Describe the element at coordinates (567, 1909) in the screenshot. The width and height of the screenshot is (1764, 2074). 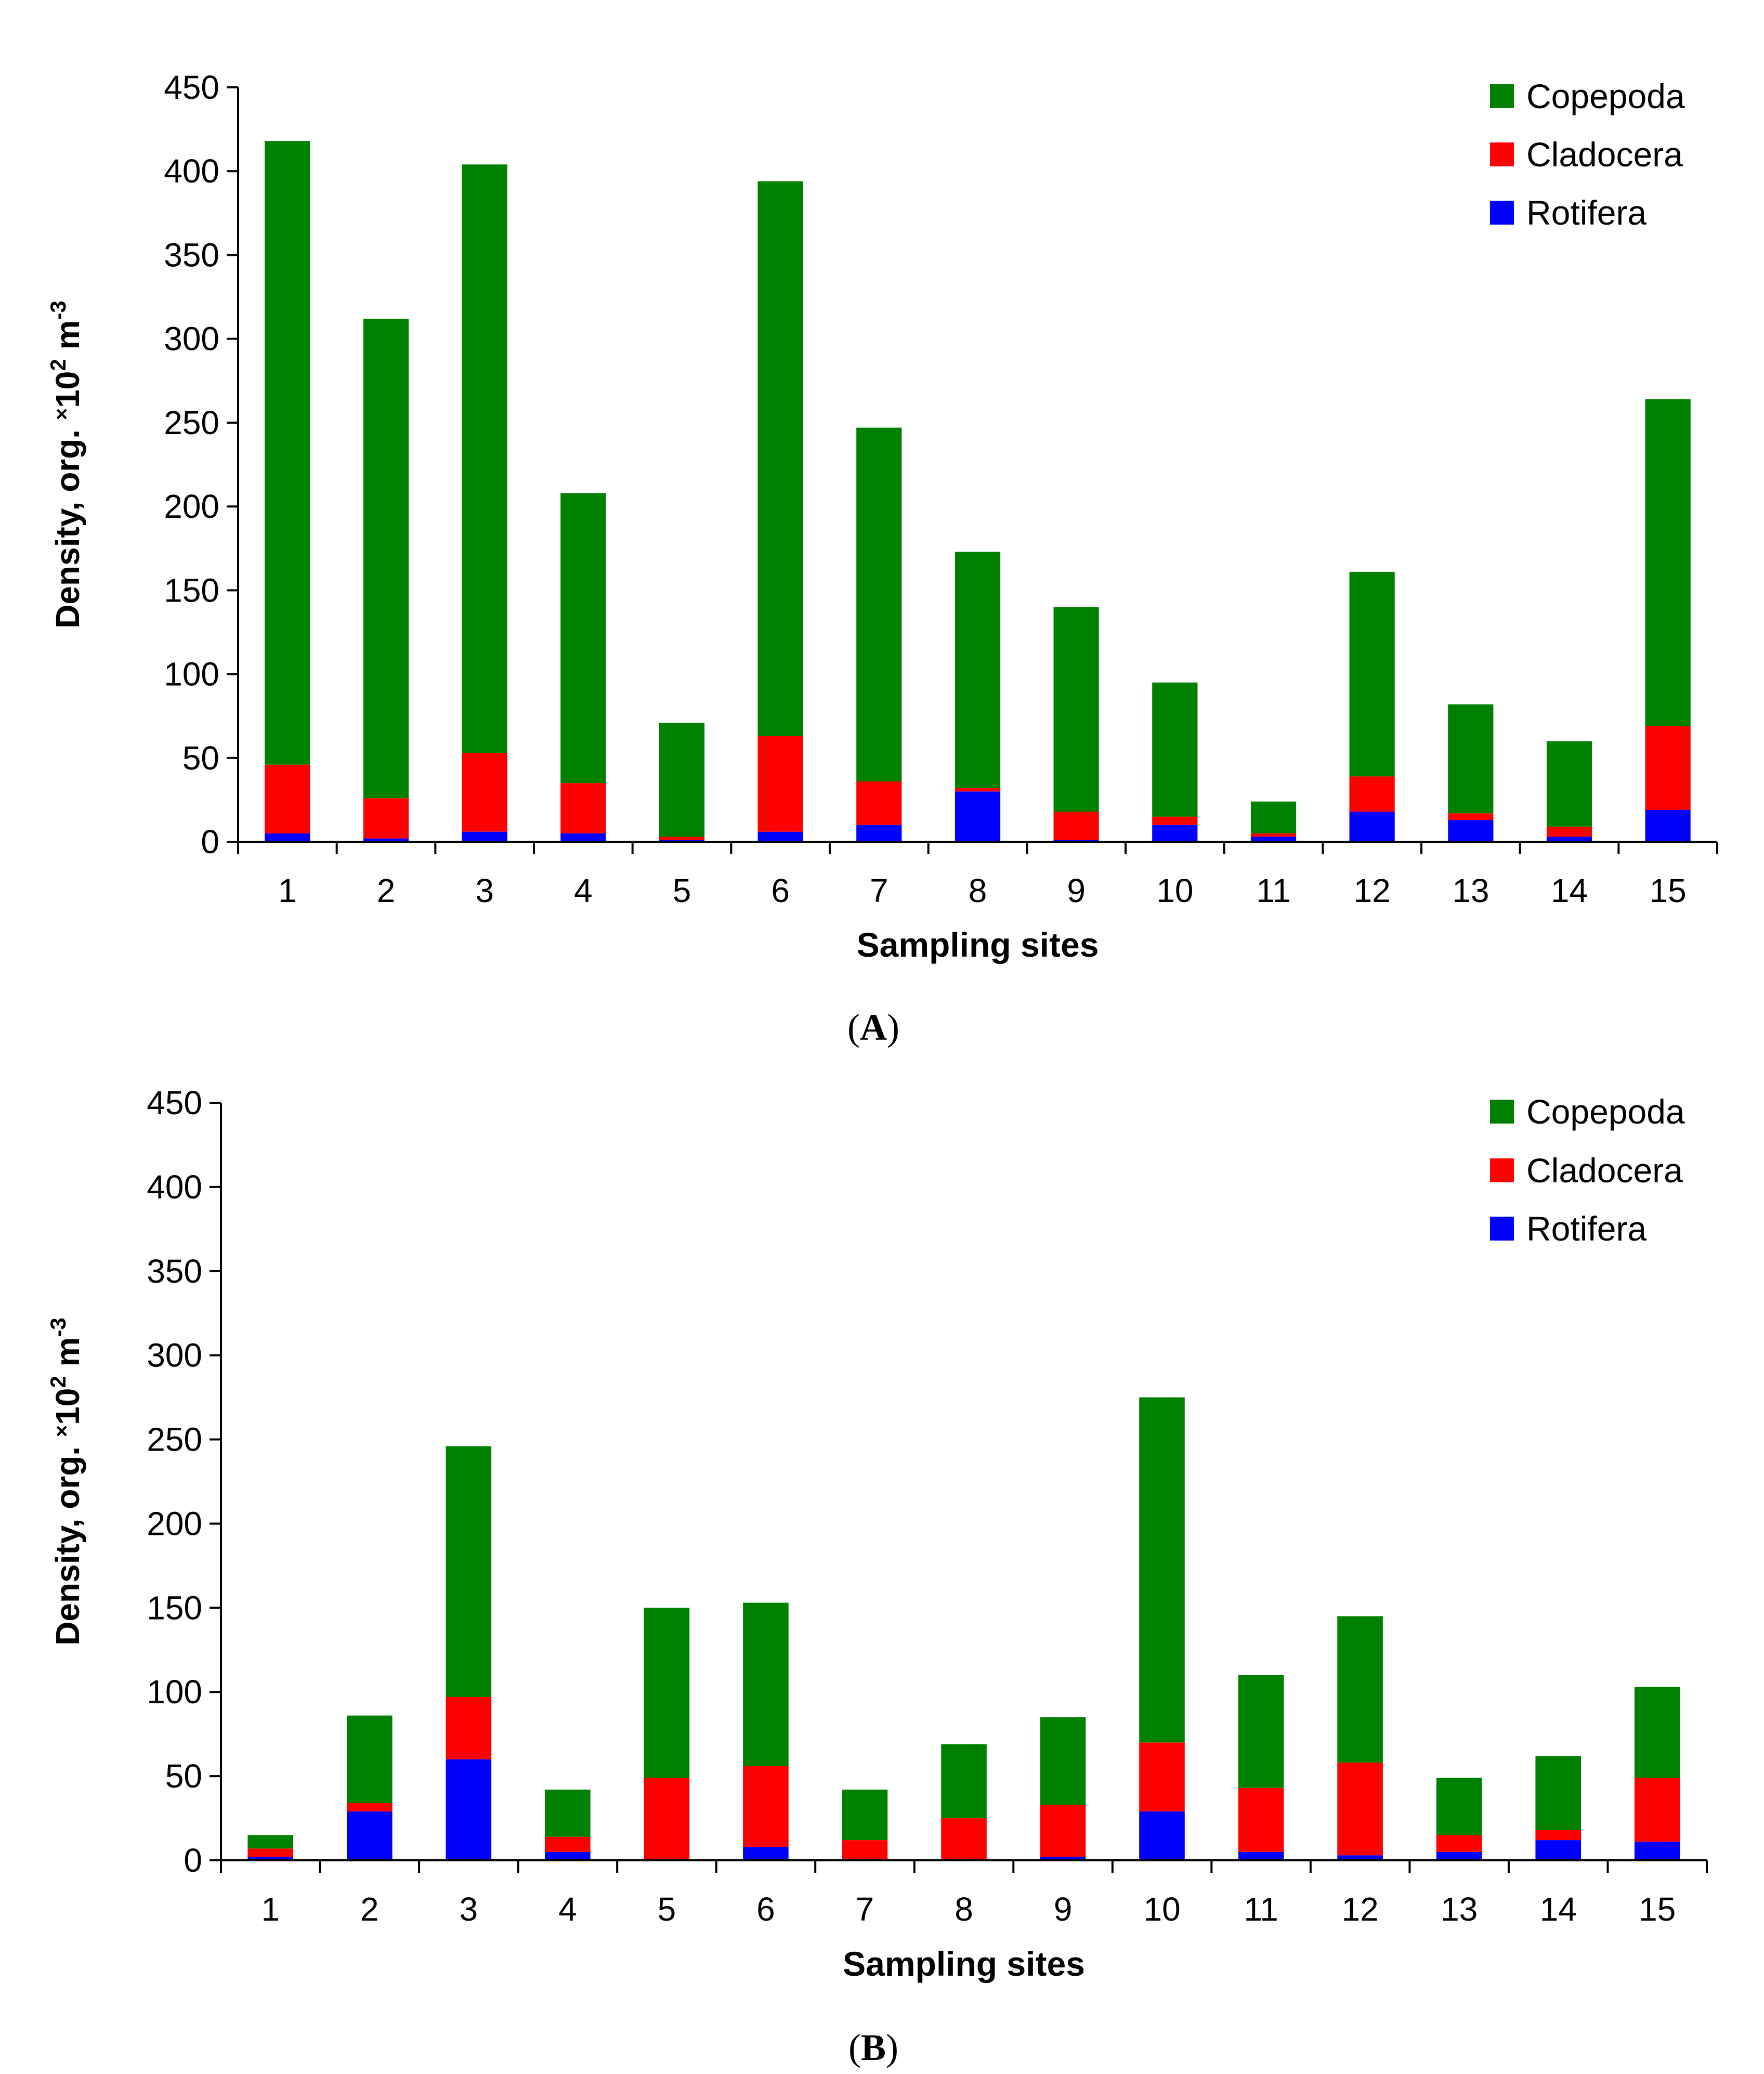
I see `x-tick-label: 4` at that location.